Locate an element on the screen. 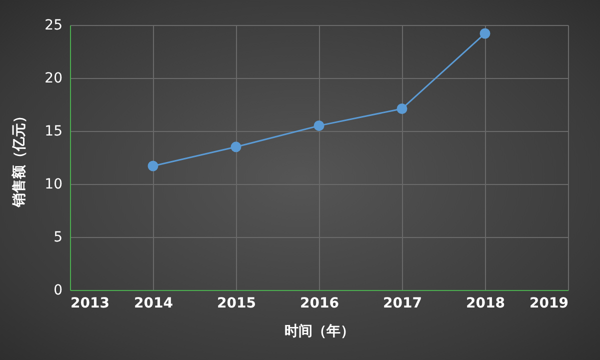 The height and width of the screenshot is (360, 600). x-tick-label: 2016 is located at coordinates (319, 304).